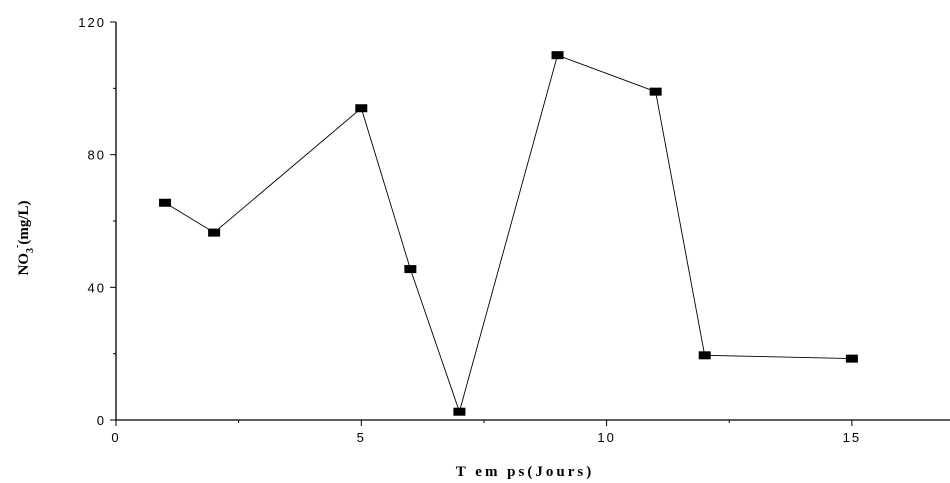 This screenshot has width=950, height=483. I want to click on x-tick-label: 10, so click(606, 437).